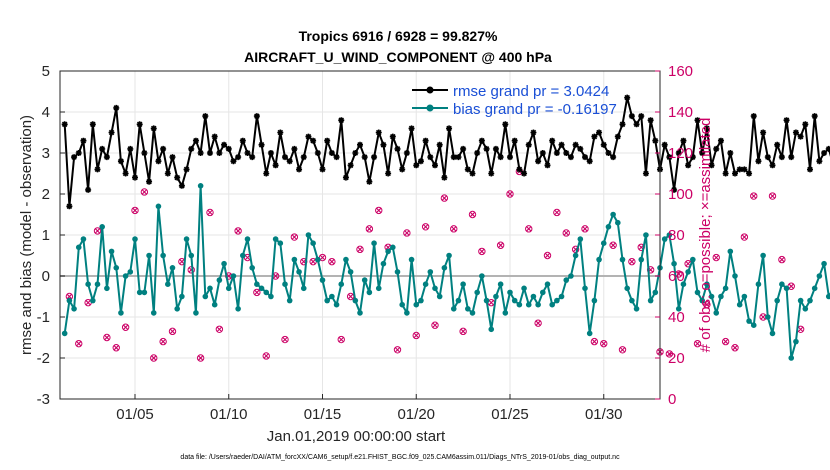 The image size is (830, 470). Describe the element at coordinates (43, 399) in the screenshot. I see `y-tick-label-left: -3` at that location.